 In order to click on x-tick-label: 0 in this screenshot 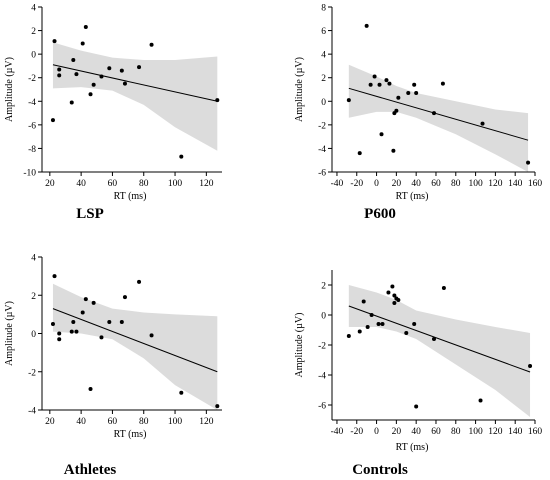, I will do `click(376, 432)`.